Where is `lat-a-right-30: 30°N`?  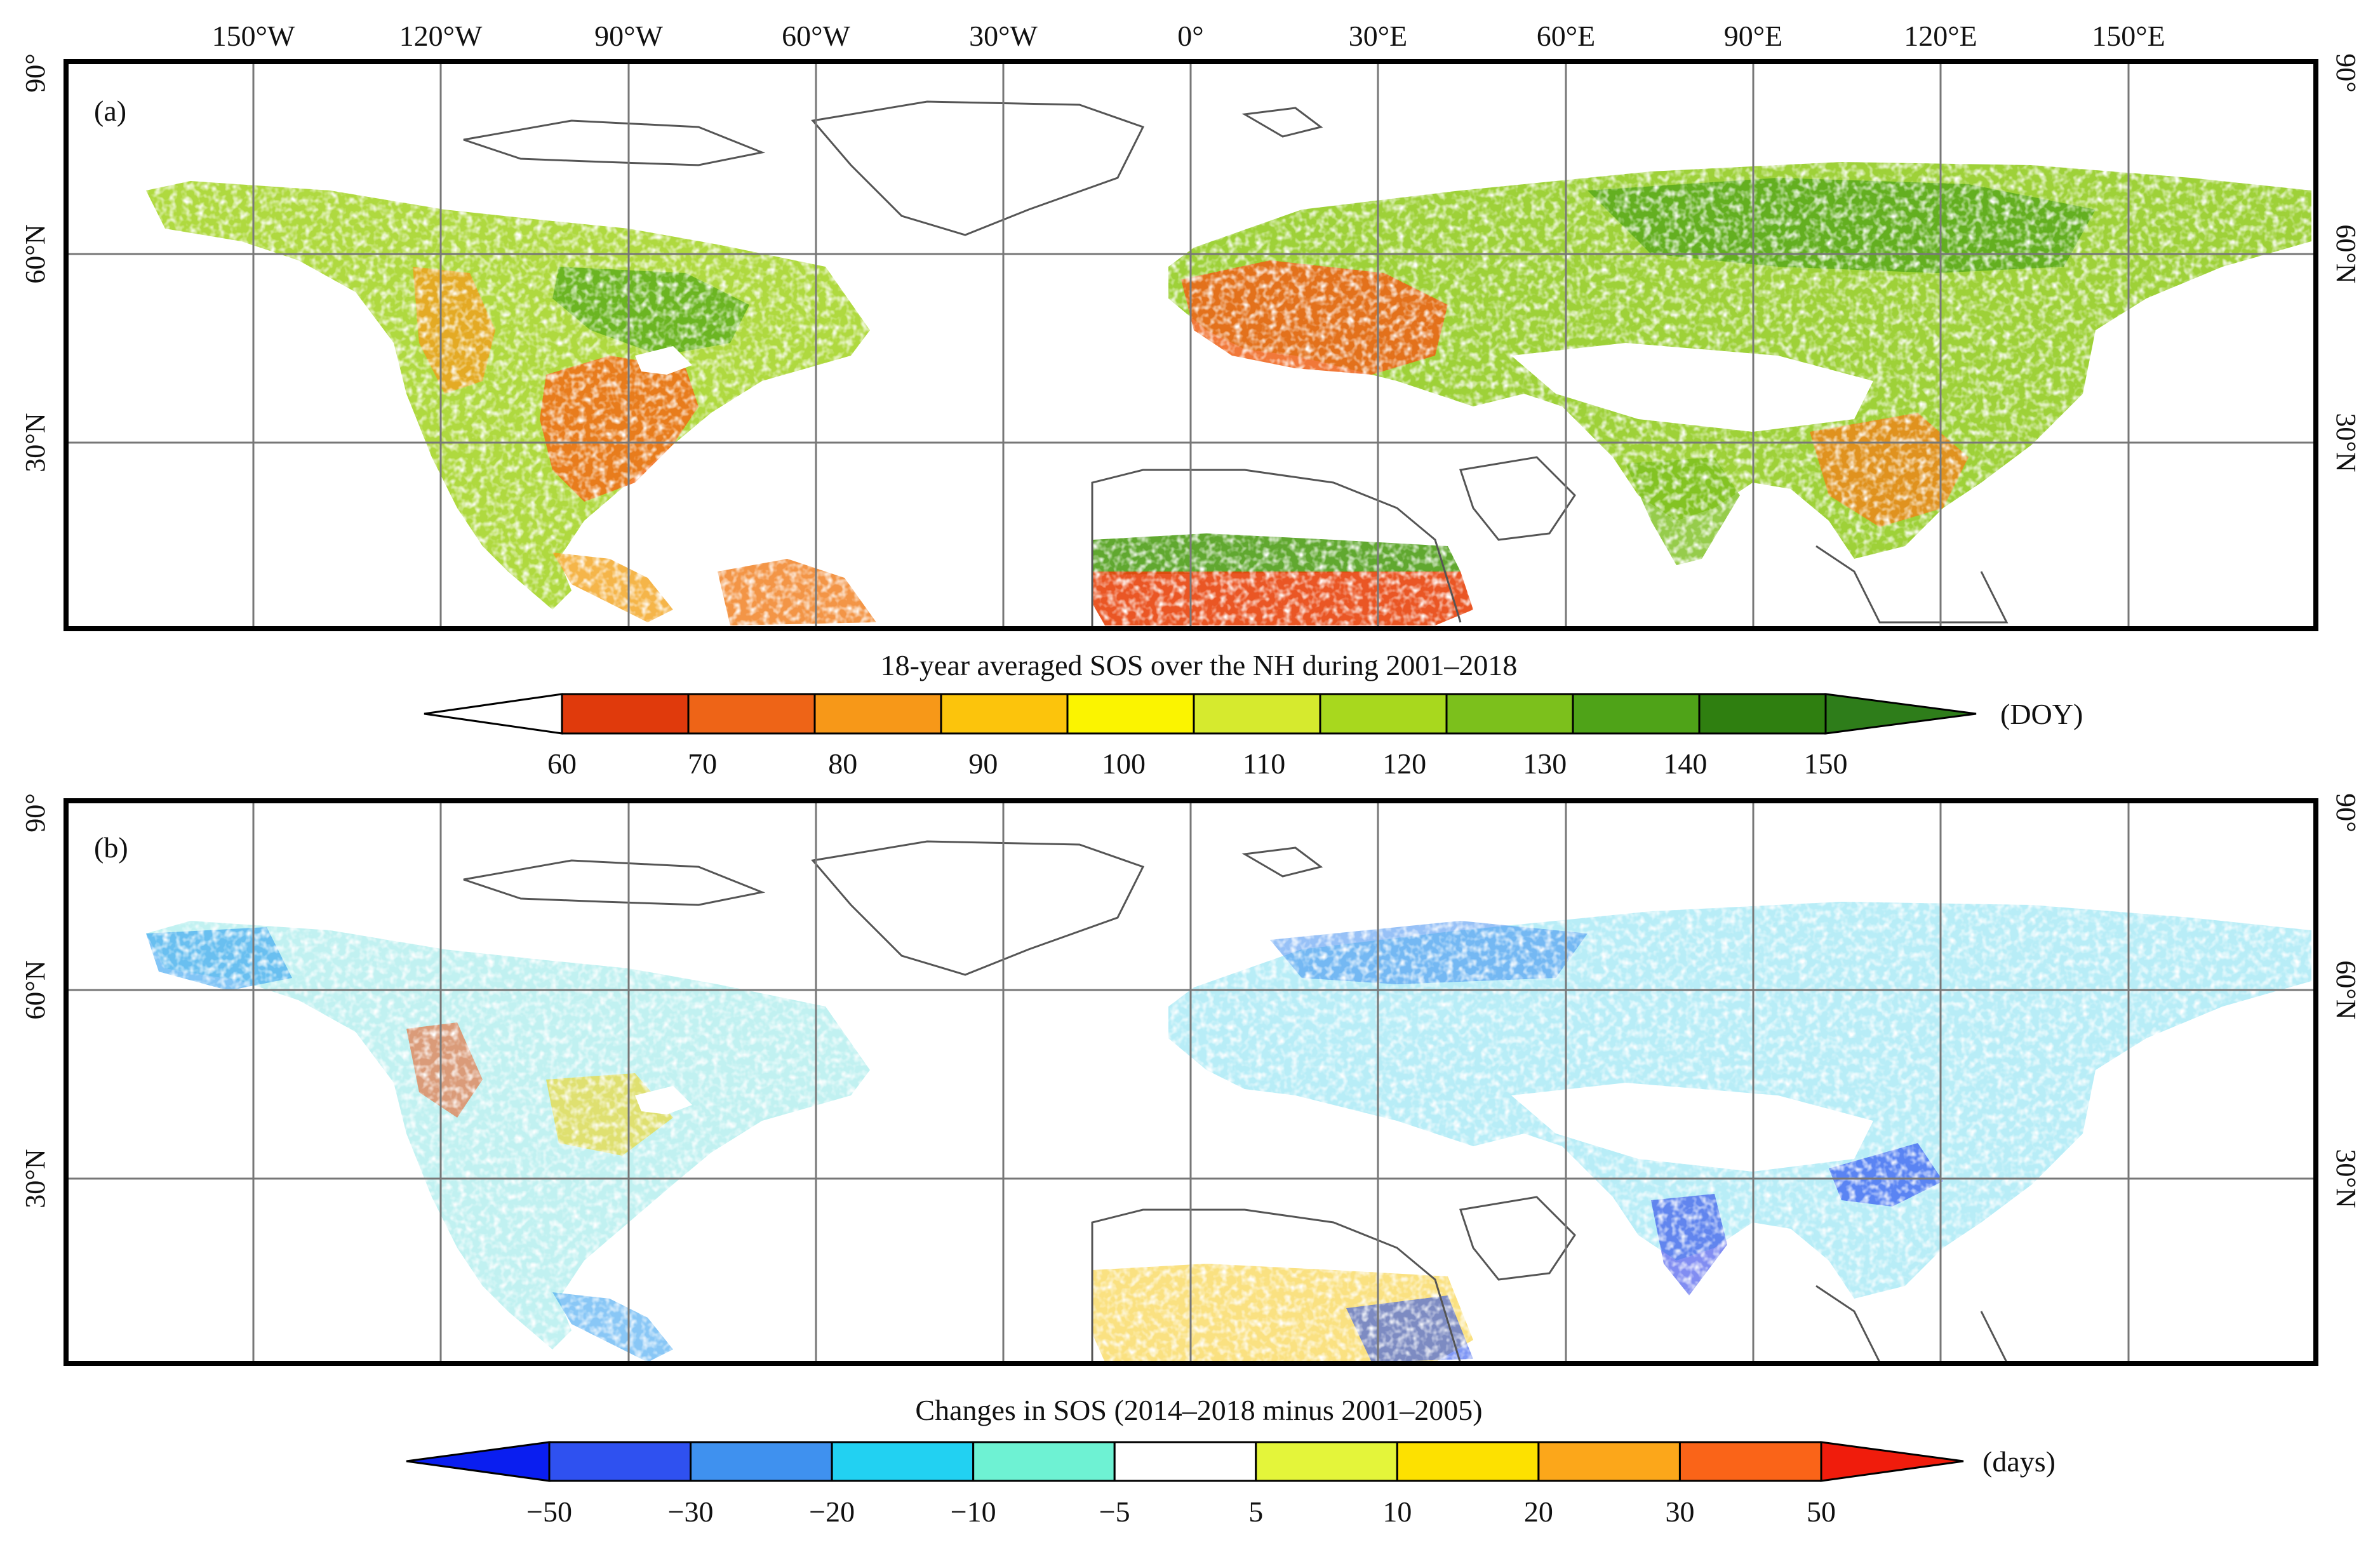
lat-a-right-30: 30°N is located at coordinates (2346, 442).